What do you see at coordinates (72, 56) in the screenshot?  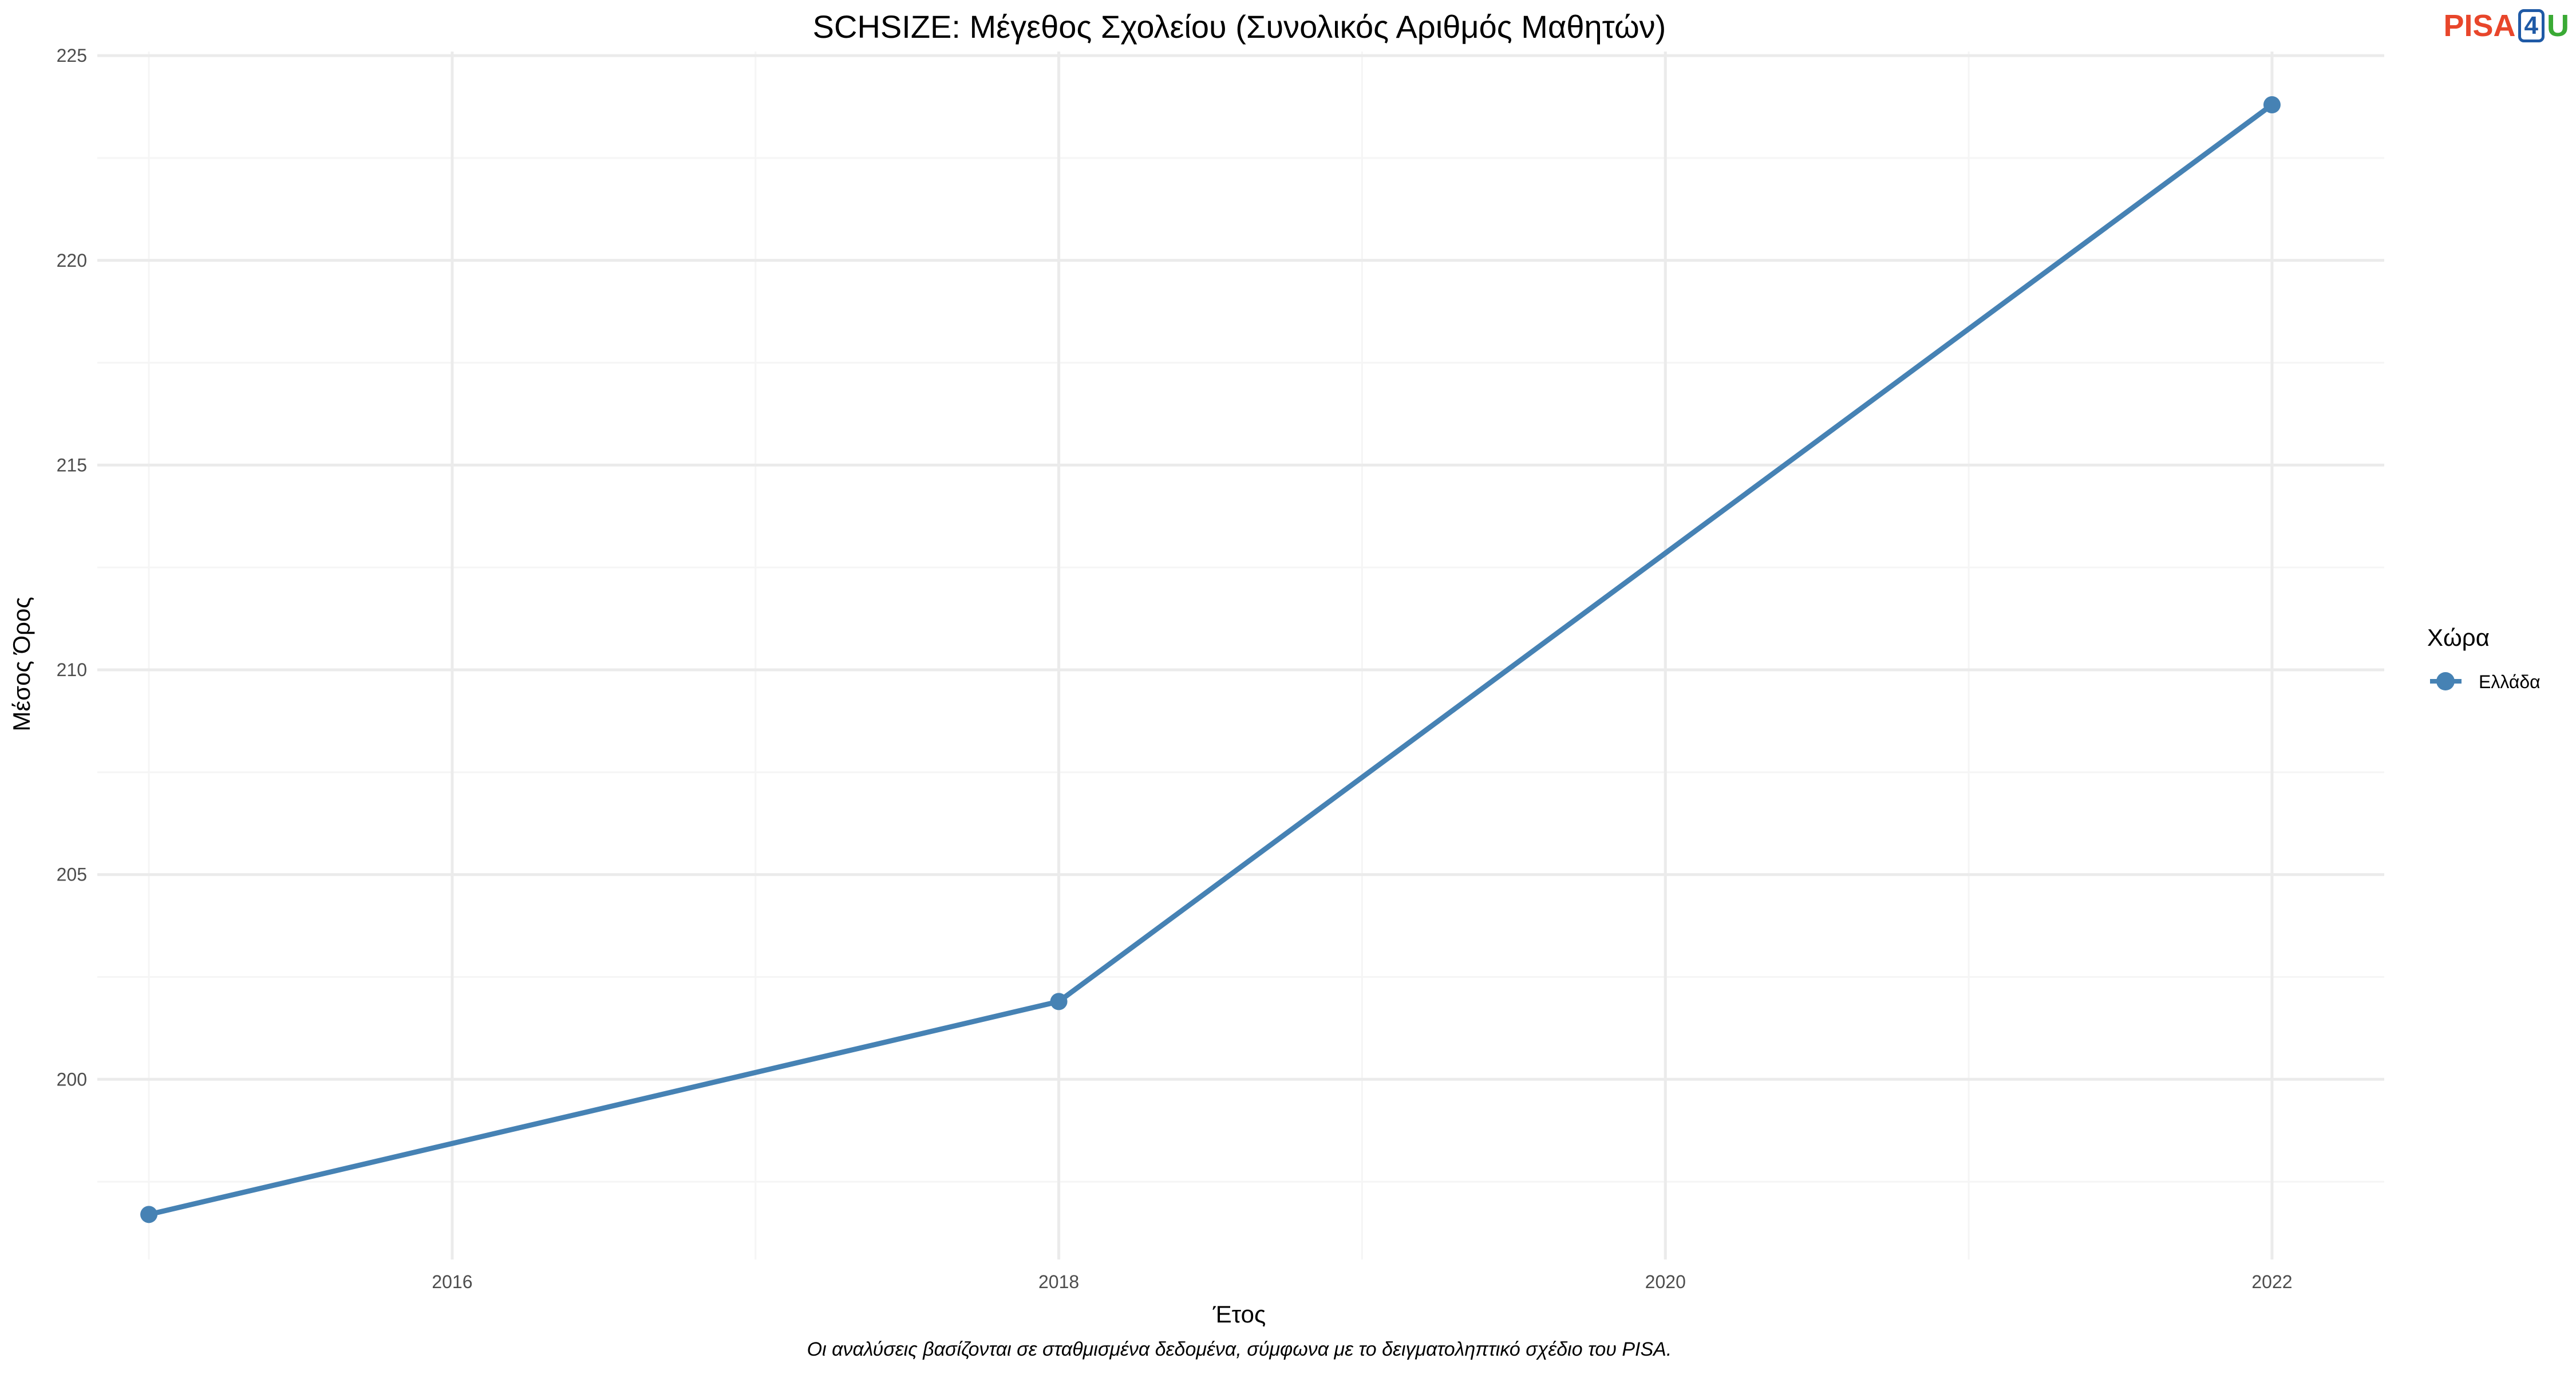 I see `y-tick-label: 225` at bounding box center [72, 56].